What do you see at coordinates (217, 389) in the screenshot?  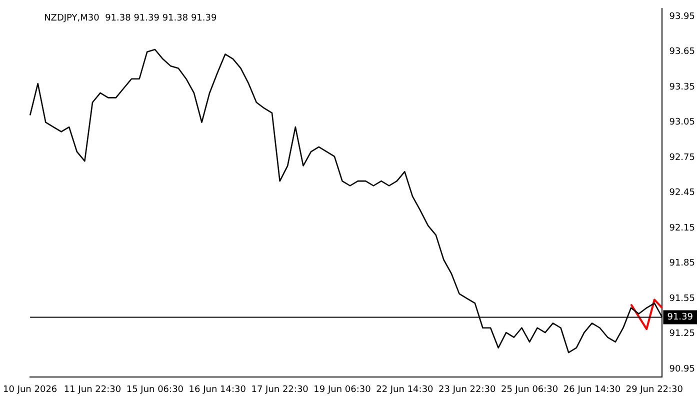 I see `x-tick-label: 16 Jun 14:30` at bounding box center [217, 389].